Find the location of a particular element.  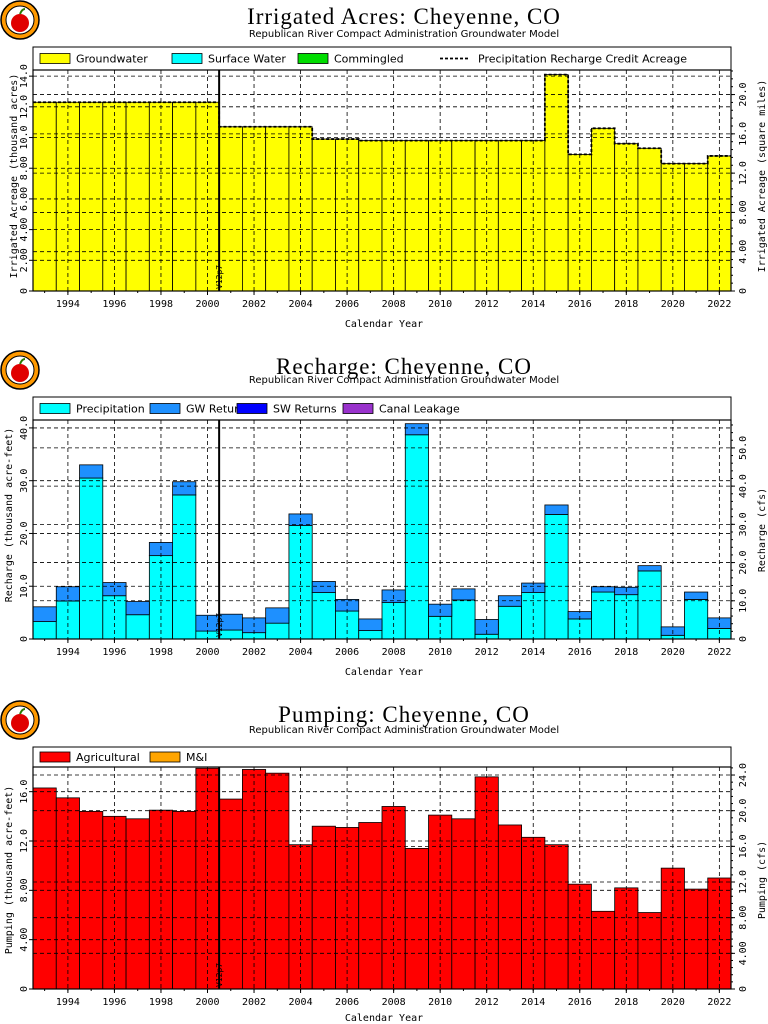

legend-label: Groundwater is located at coordinates (112, 59).